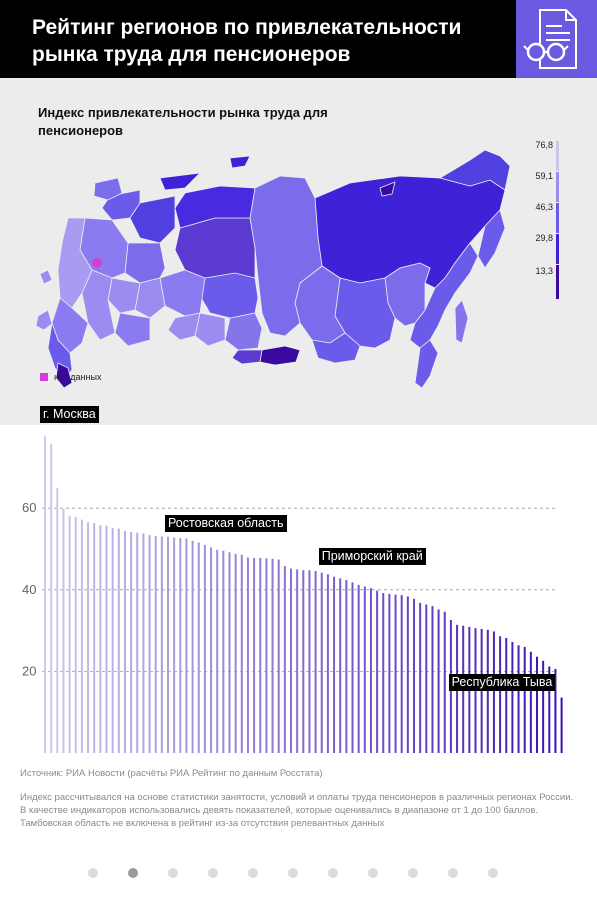  I want to click on y-tick-label: 60, so click(29, 507).